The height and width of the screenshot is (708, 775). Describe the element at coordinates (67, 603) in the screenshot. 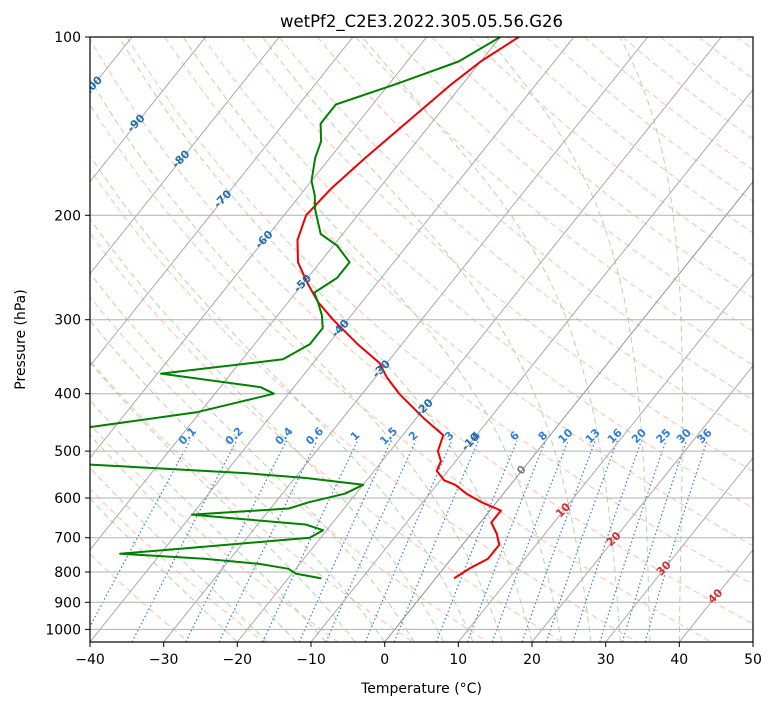

I see `y-tick-label: 900` at that location.